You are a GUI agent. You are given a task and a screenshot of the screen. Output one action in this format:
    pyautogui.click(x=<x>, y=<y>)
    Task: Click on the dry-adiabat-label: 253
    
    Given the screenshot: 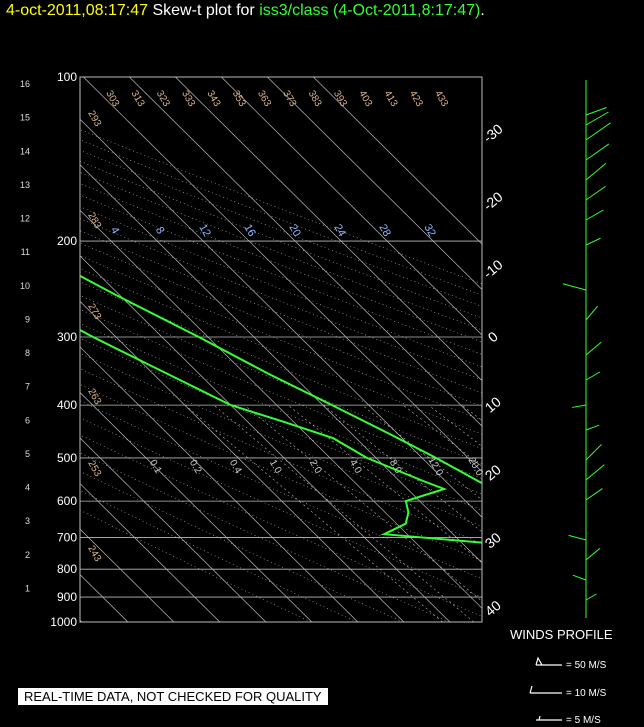 What is the action you would take?
    pyautogui.click(x=94, y=469)
    